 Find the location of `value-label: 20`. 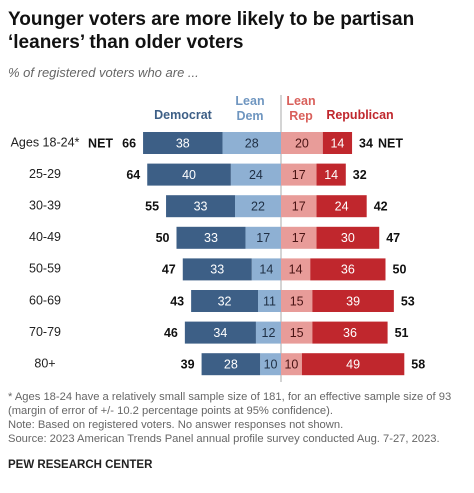

value-label: 20 is located at coordinates (302, 143).